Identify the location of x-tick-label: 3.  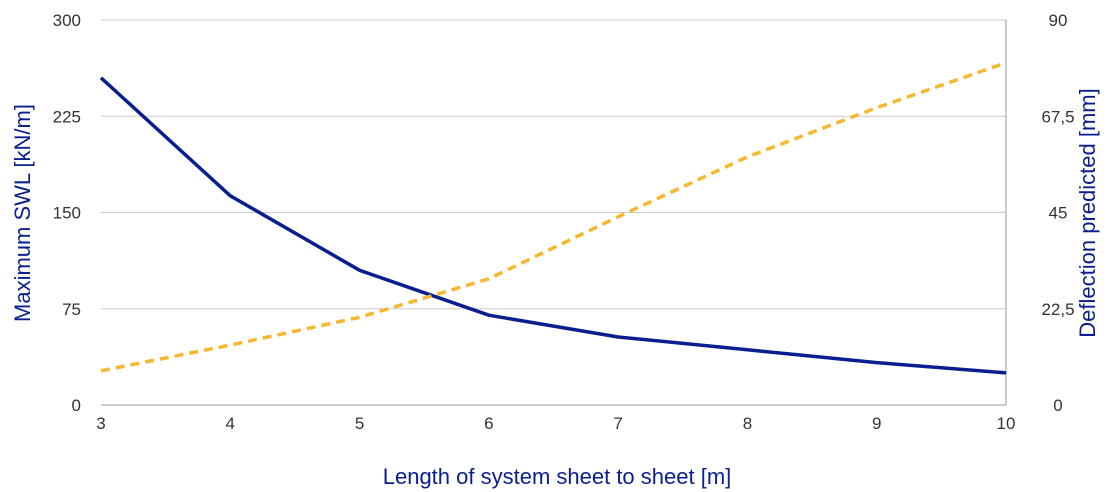
(100, 423).